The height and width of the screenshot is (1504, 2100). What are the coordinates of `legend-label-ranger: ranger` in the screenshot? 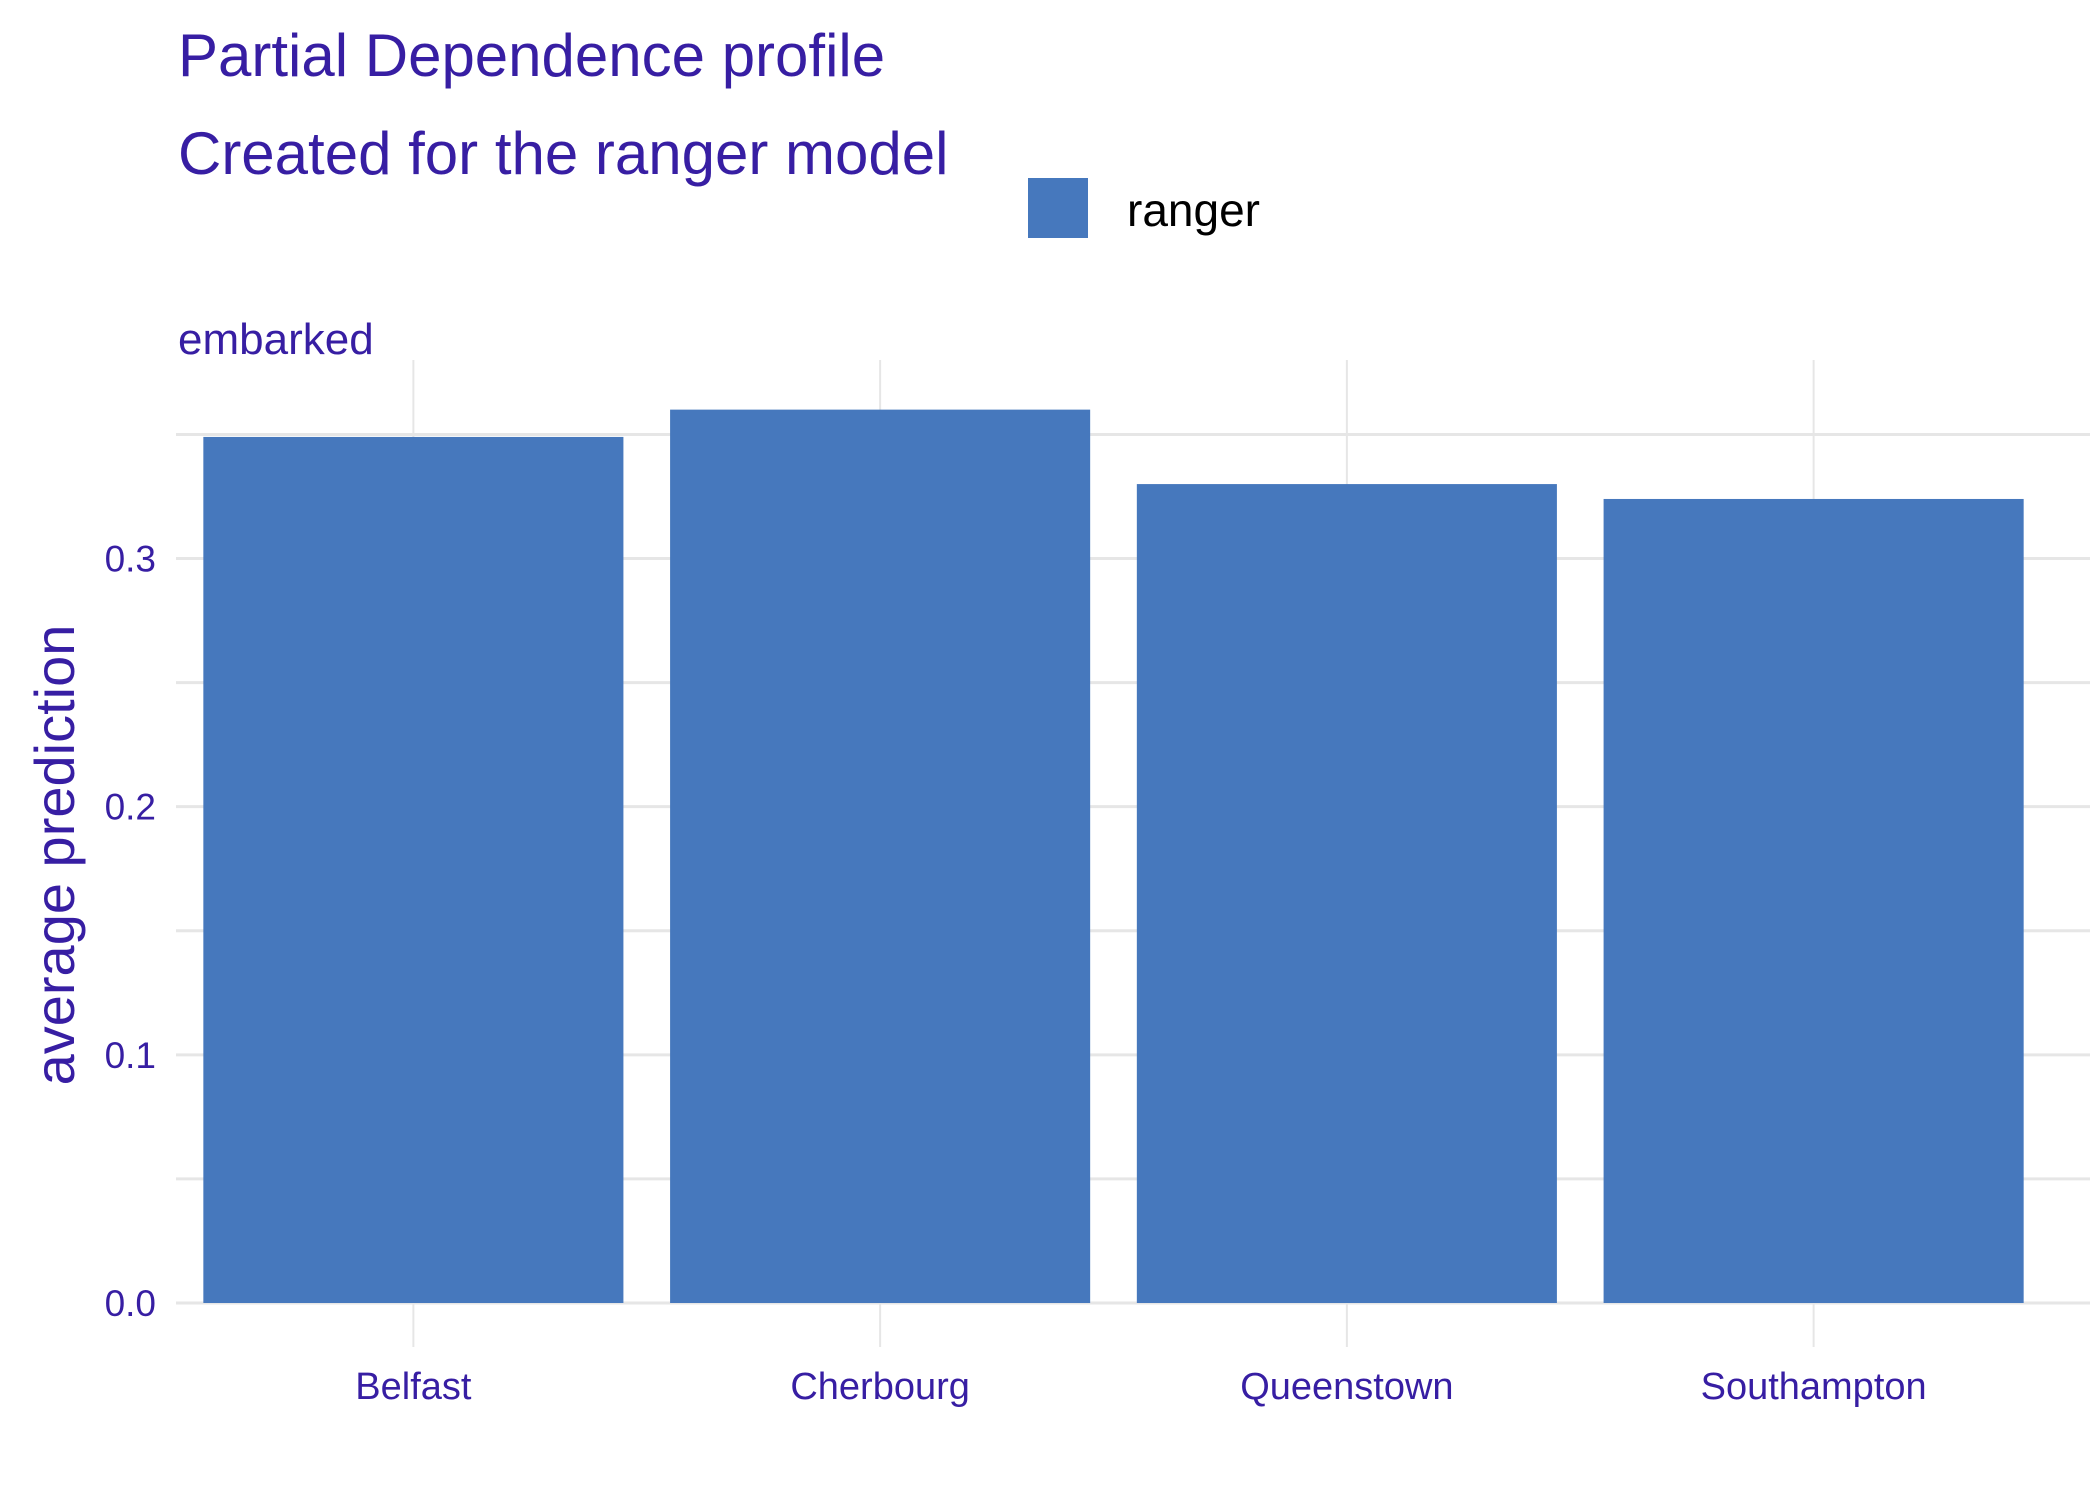 It's located at (1193, 210).